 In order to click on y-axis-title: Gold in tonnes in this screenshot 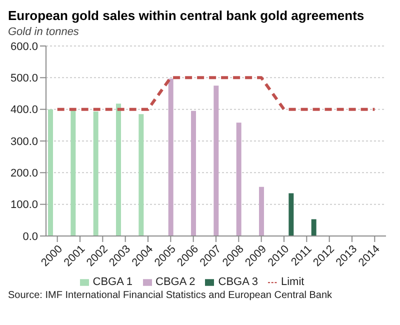, I will do `click(44, 32)`.